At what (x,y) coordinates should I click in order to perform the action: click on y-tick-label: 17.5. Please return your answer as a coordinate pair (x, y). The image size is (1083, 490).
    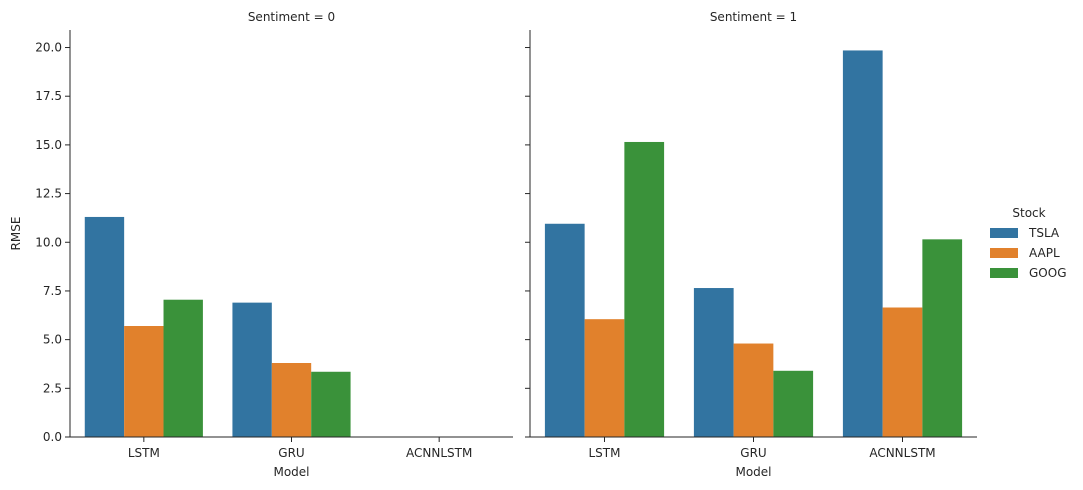
    Looking at the image, I should click on (48, 96).